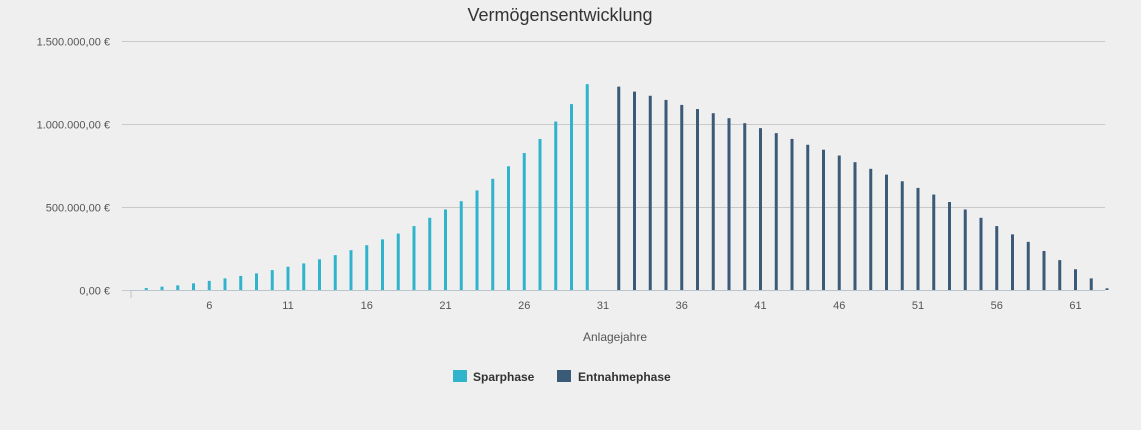  I want to click on y-tick-label: 500.000,00 €, so click(78, 209).